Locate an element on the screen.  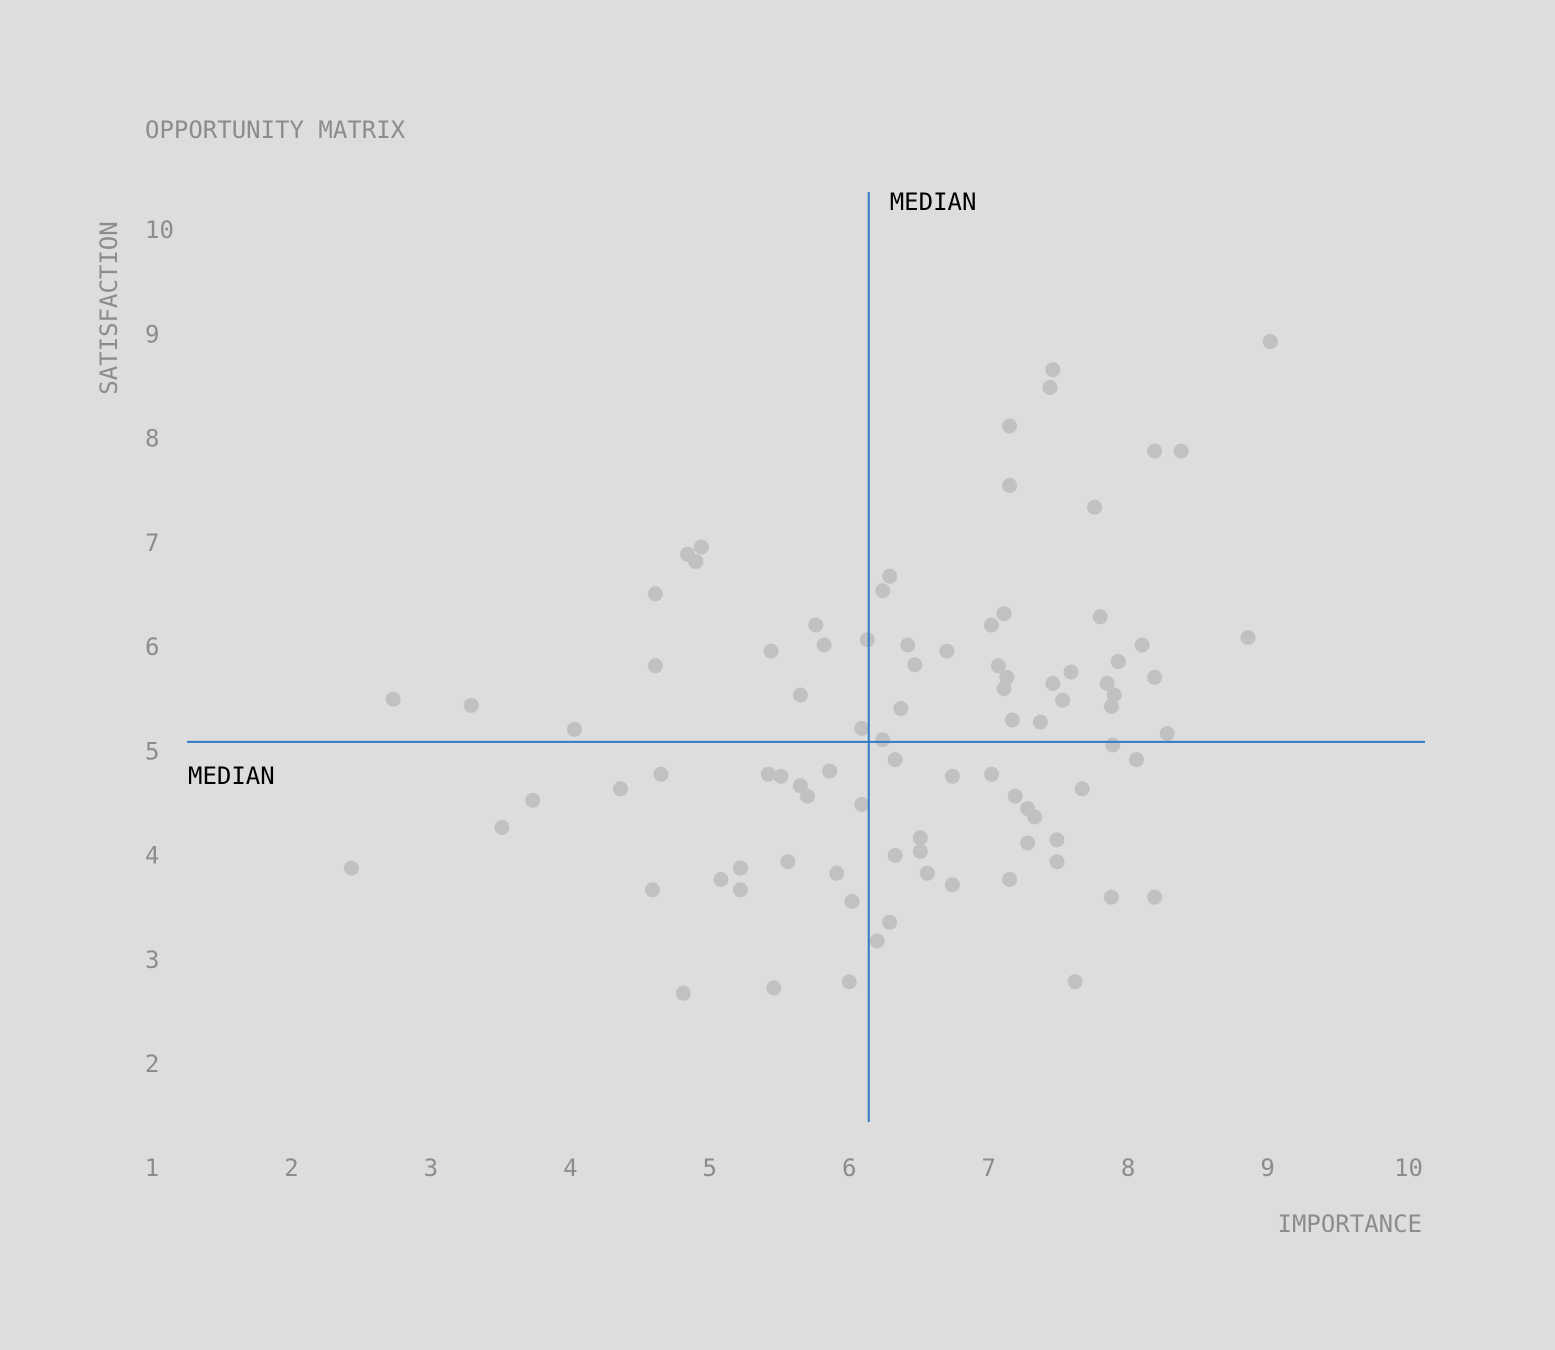
chart-title: OPPORTUNITY MATRIX is located at coordinates (275, 130).